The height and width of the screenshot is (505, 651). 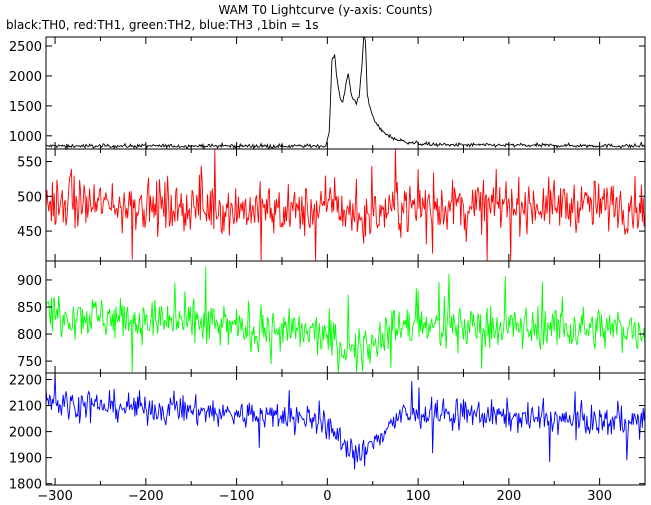 I want to click on y-tick-label-th2: 800, so click(x=29, y=335).